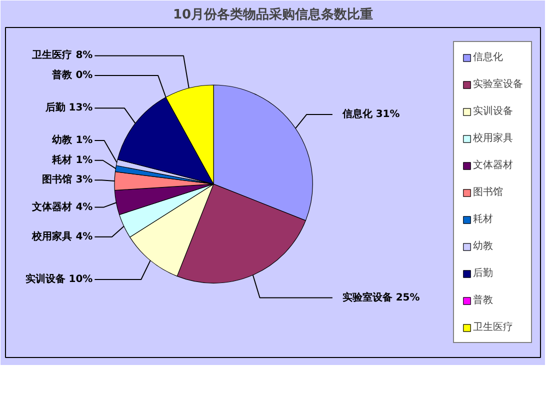 The width and height of the screenshot is (550, 393). Describe the element at coordinates (69, 108) in the screenshot. I see `category-label: 后勤 13%` at that location.